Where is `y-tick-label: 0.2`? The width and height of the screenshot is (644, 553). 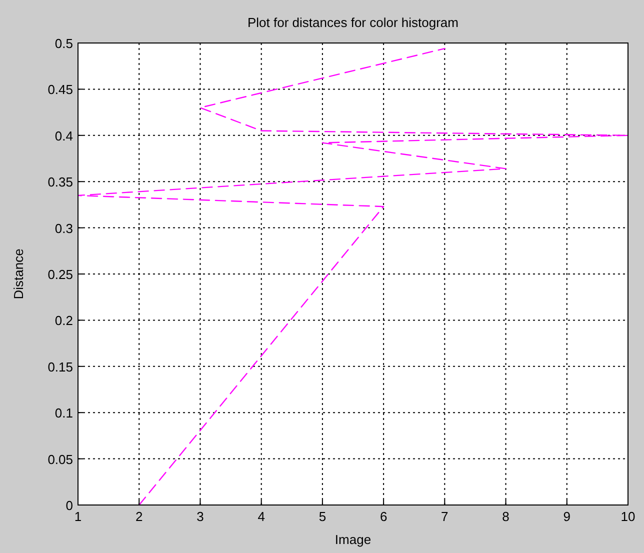 y-tick-label: 0.2 is located at coordinates (63, 320).